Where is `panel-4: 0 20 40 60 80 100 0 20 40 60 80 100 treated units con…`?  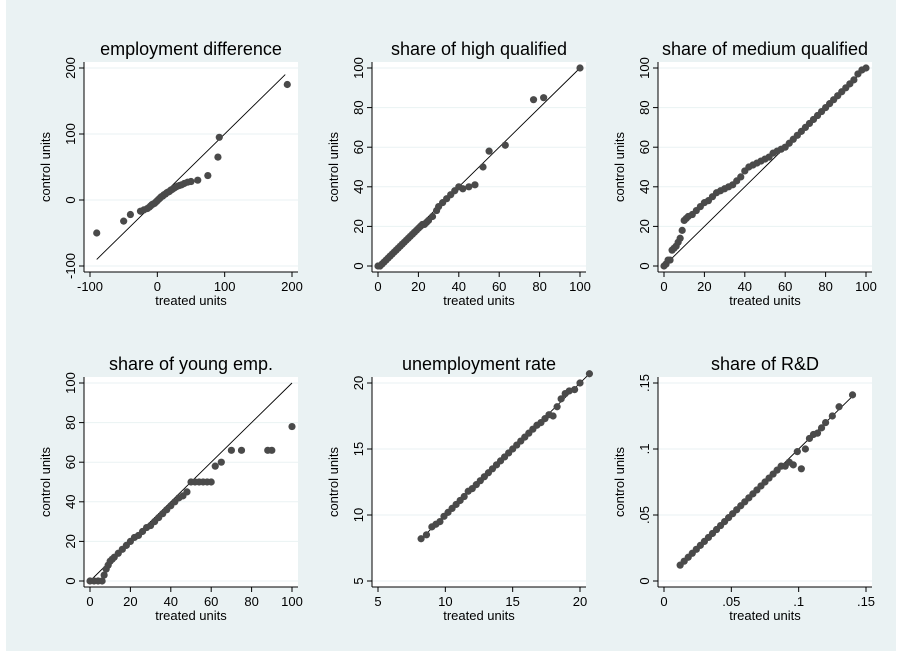 panel-4: 0 20 40 60 80 100 0 20 40 60 80 100 treated units con… is located at coordinates (170, 488).